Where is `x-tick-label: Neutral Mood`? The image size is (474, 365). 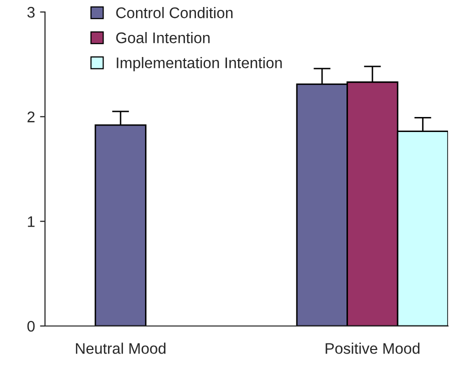 x-tick-label: Neutral Mood is located at coordinates (121, 348).